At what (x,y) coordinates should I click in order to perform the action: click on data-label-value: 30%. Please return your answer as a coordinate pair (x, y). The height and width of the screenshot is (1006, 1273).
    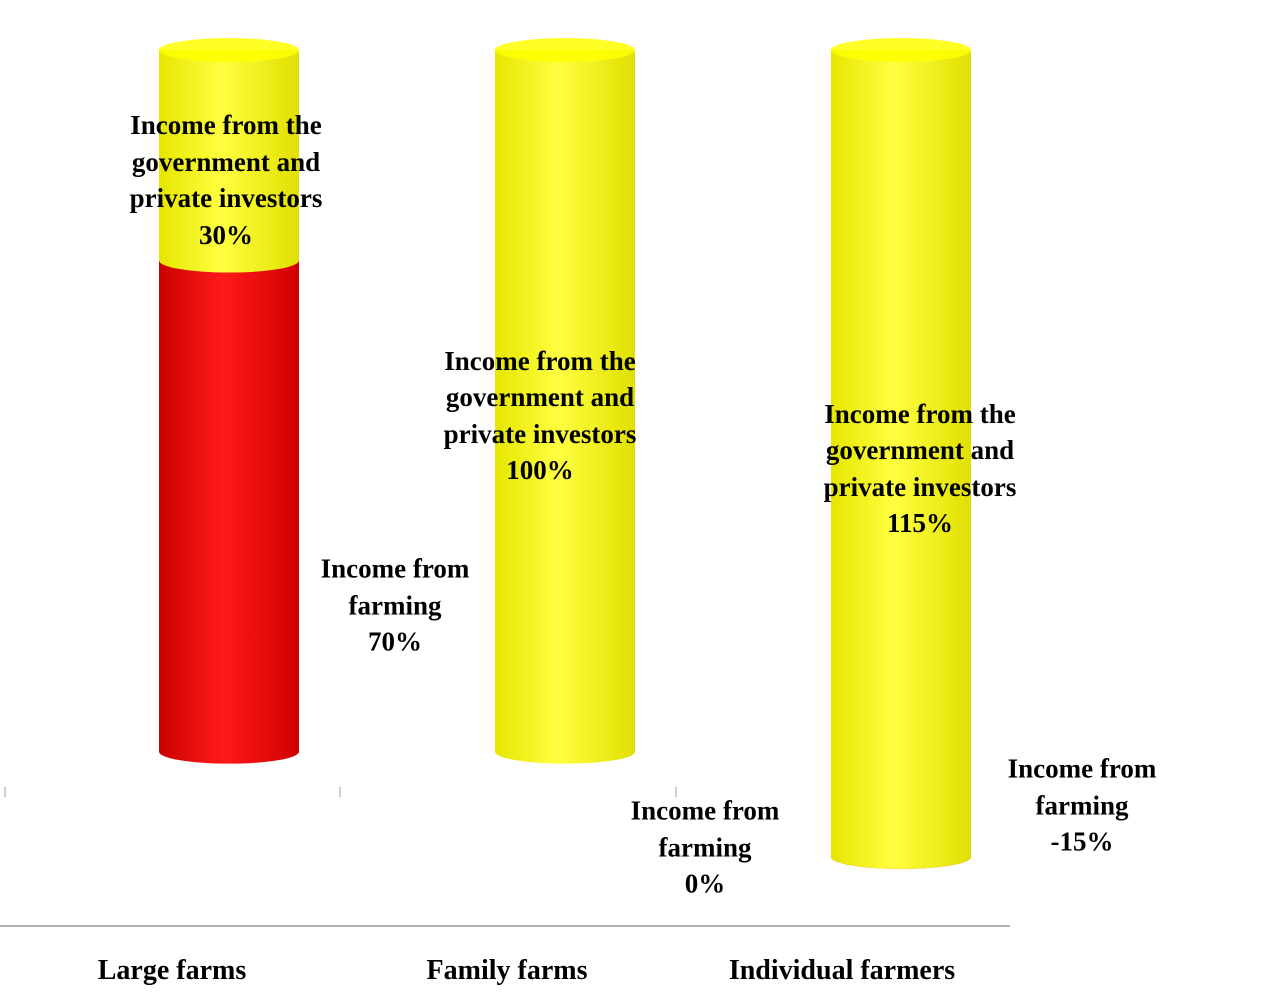
    Looking at the image, I should click on (226, 234).